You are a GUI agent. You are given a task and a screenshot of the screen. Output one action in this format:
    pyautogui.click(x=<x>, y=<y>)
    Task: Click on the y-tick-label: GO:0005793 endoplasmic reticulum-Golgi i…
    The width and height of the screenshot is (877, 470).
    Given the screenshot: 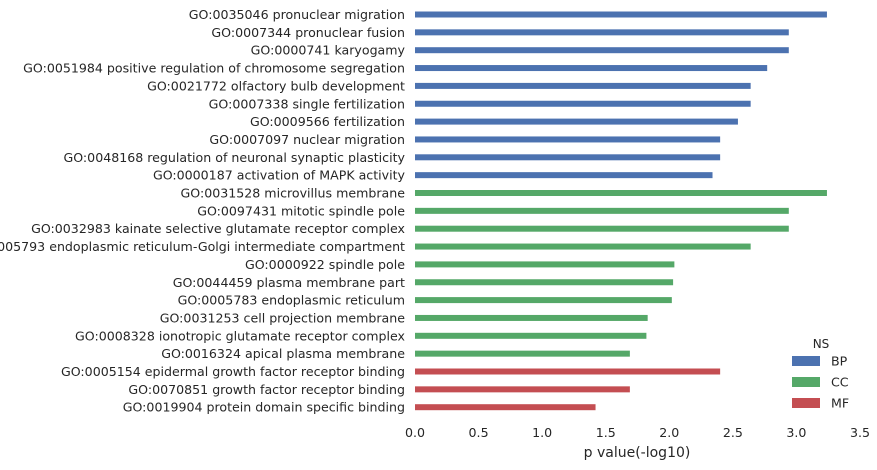 What is the action you would take?
    pyautogui.click(x=202, y=246)
    